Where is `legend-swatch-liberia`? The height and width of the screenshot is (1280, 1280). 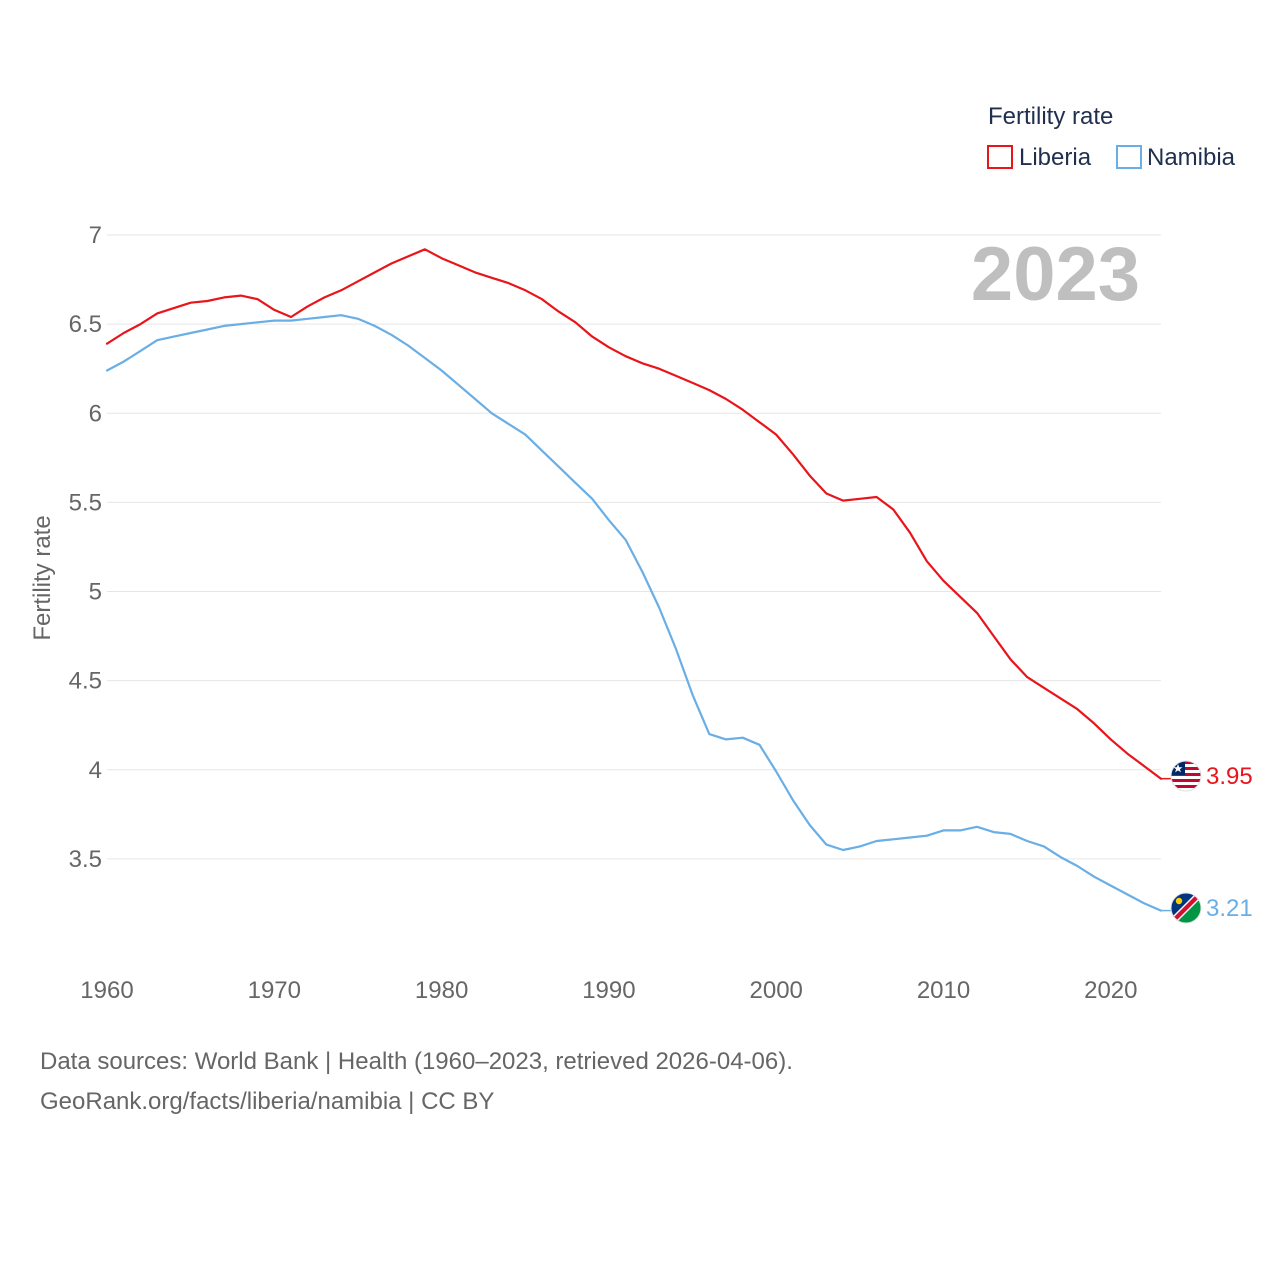 legend-swatch-liberia is located at coordinates (1000, 157).